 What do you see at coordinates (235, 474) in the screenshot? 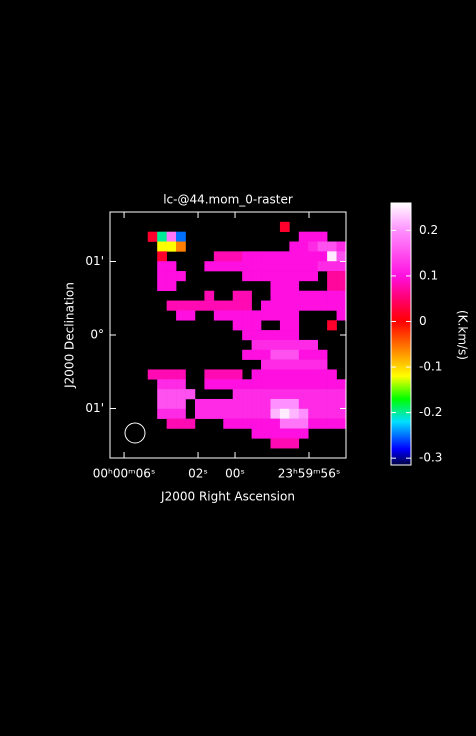
I see `x-tick-label: 00ˢ` at bounding box center [235, 474].